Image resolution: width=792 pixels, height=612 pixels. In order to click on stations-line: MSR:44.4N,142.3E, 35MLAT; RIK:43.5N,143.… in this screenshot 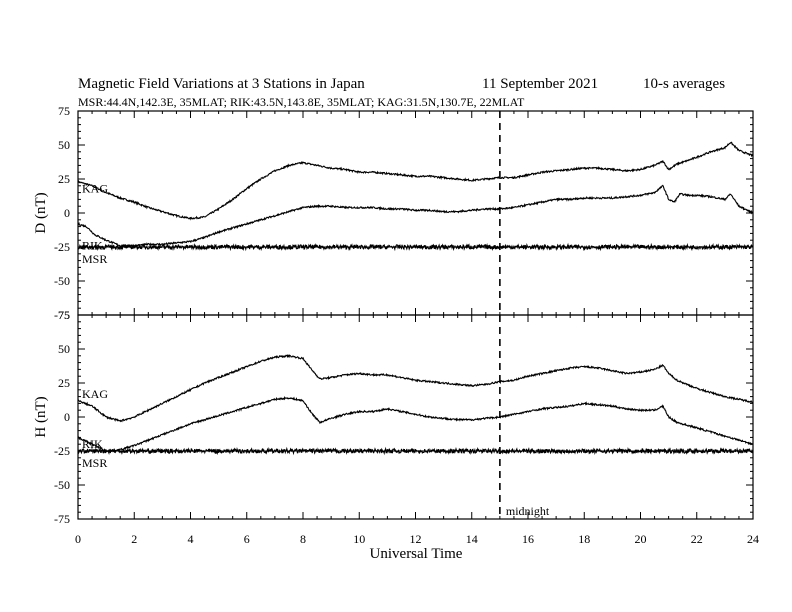, I will do `click(301, 102)`.